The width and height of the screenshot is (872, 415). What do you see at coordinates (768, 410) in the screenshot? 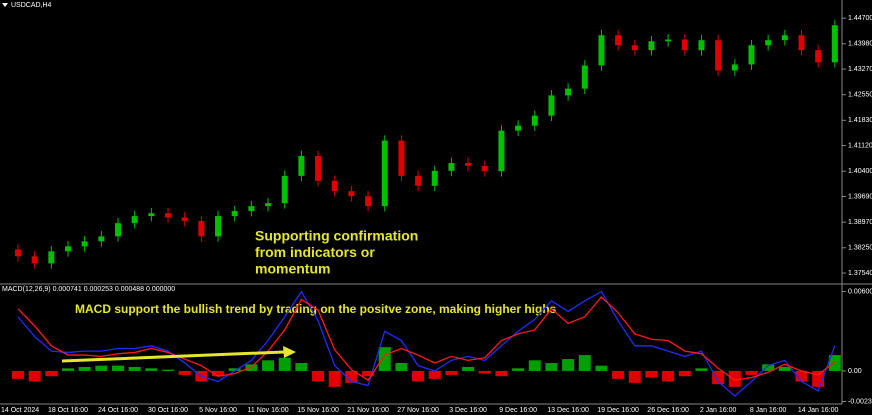
I see `x-tick-label: 8 Jan 16:00` at bounding box center [768, 410].